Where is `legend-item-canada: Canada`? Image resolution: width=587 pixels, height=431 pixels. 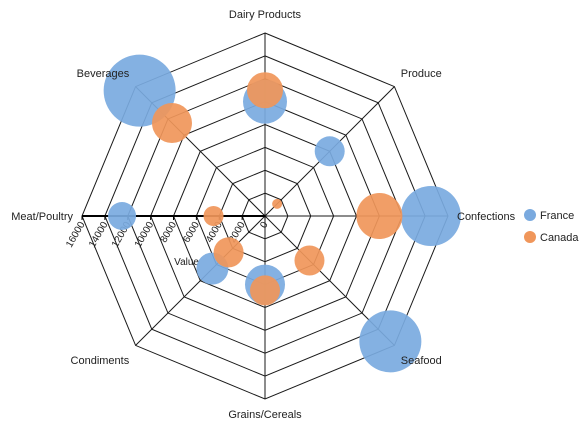 legend-item-canada: Canada is located at coordinates (551, 237).